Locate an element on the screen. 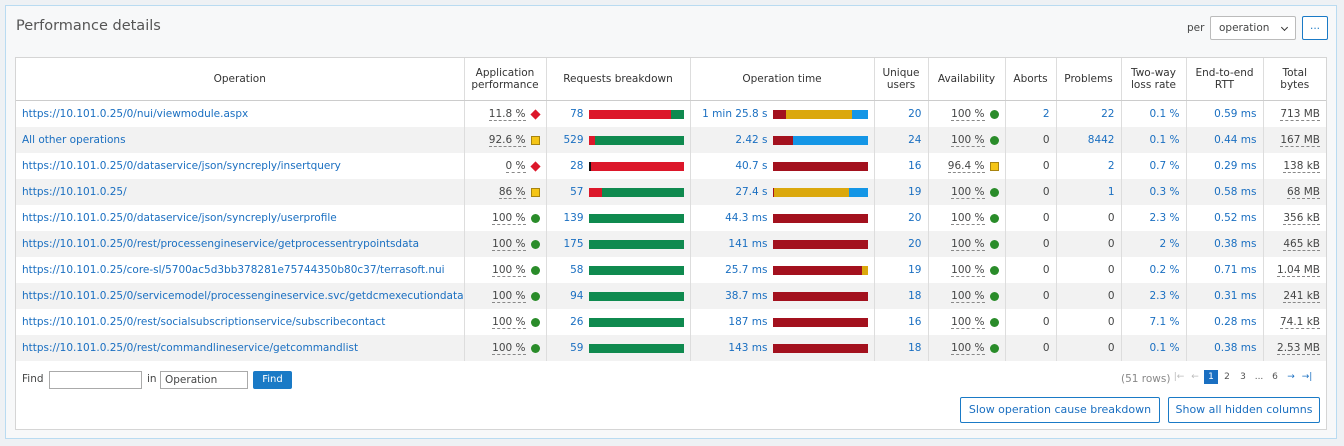 This screenshot has height=446, width=1344. requests-value: 529 is located at coordinates (573, 140).